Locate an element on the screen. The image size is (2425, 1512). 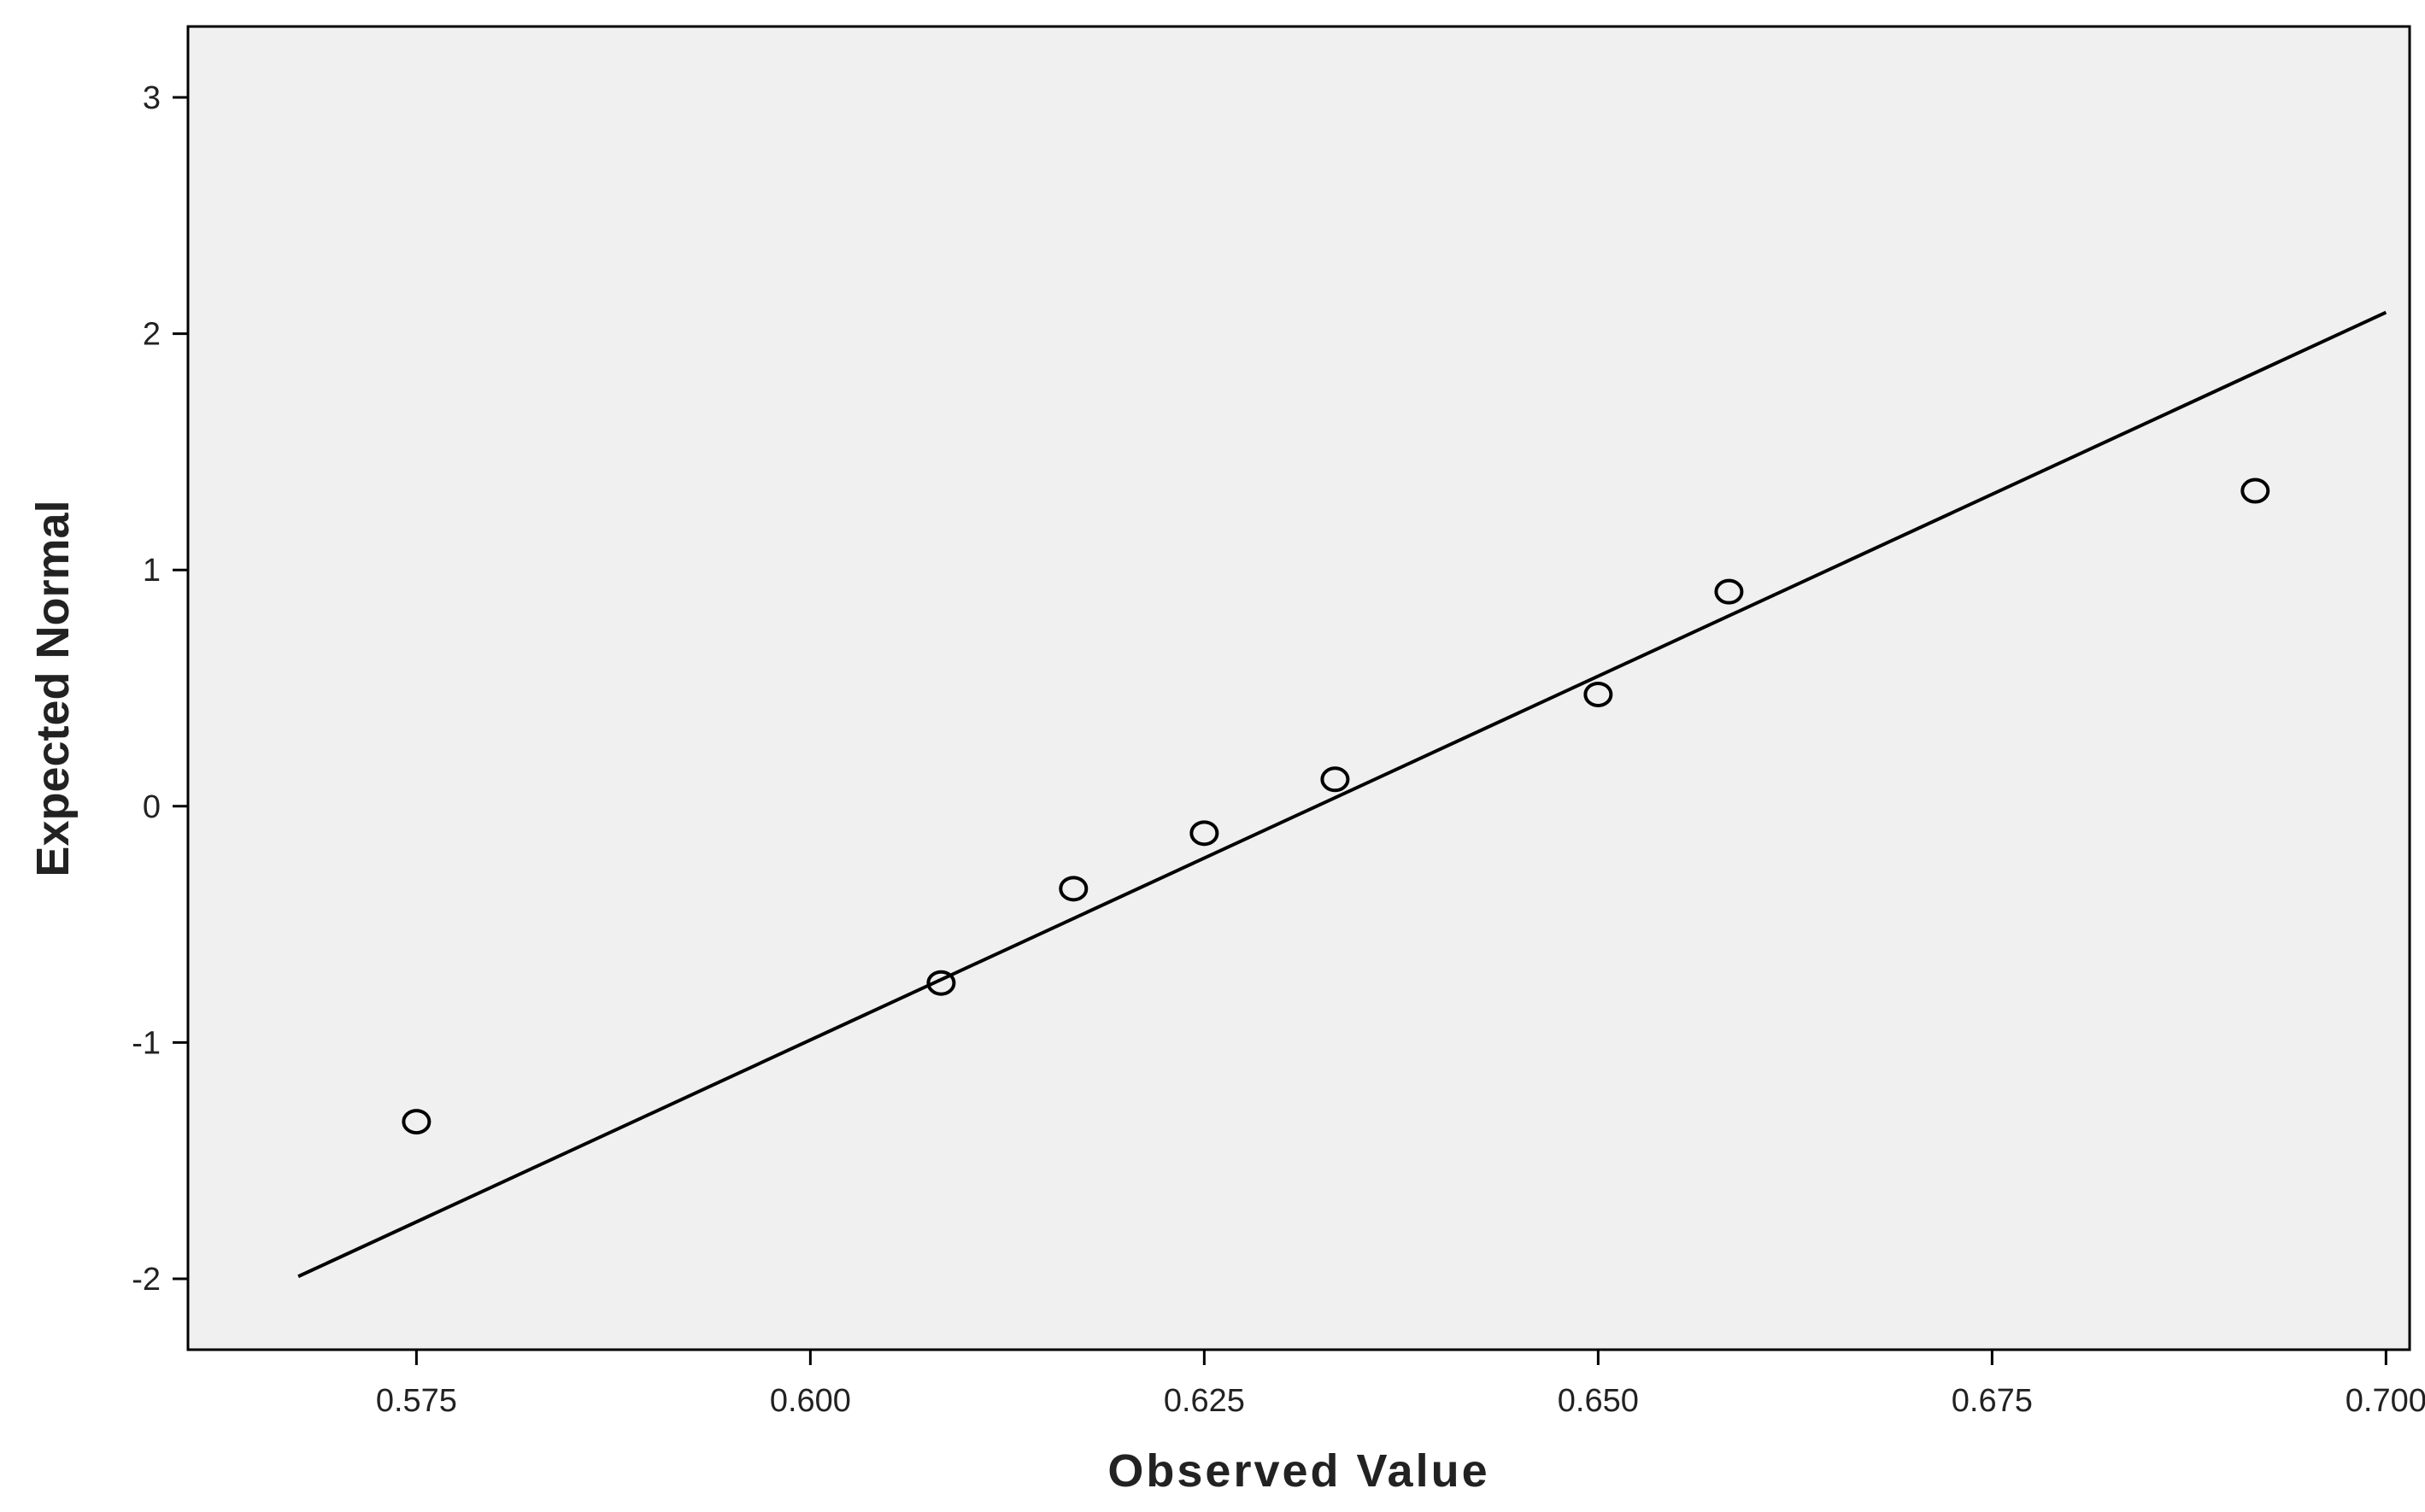
x-tick-label: 0.575 is located at coordinates (417, 1401).